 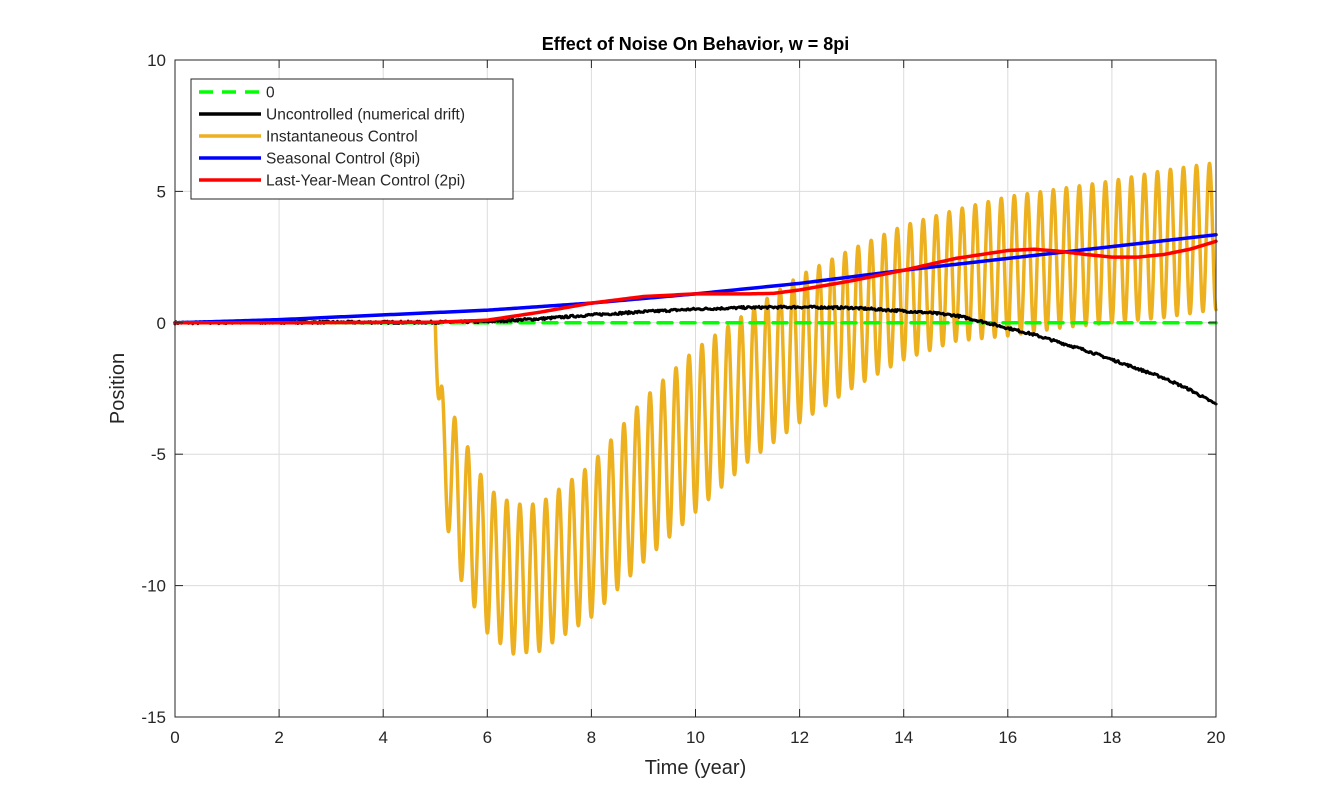 I want to click on legend-label-4: Last-Year-Mean Control (2pi), so click(x=365, y=181).